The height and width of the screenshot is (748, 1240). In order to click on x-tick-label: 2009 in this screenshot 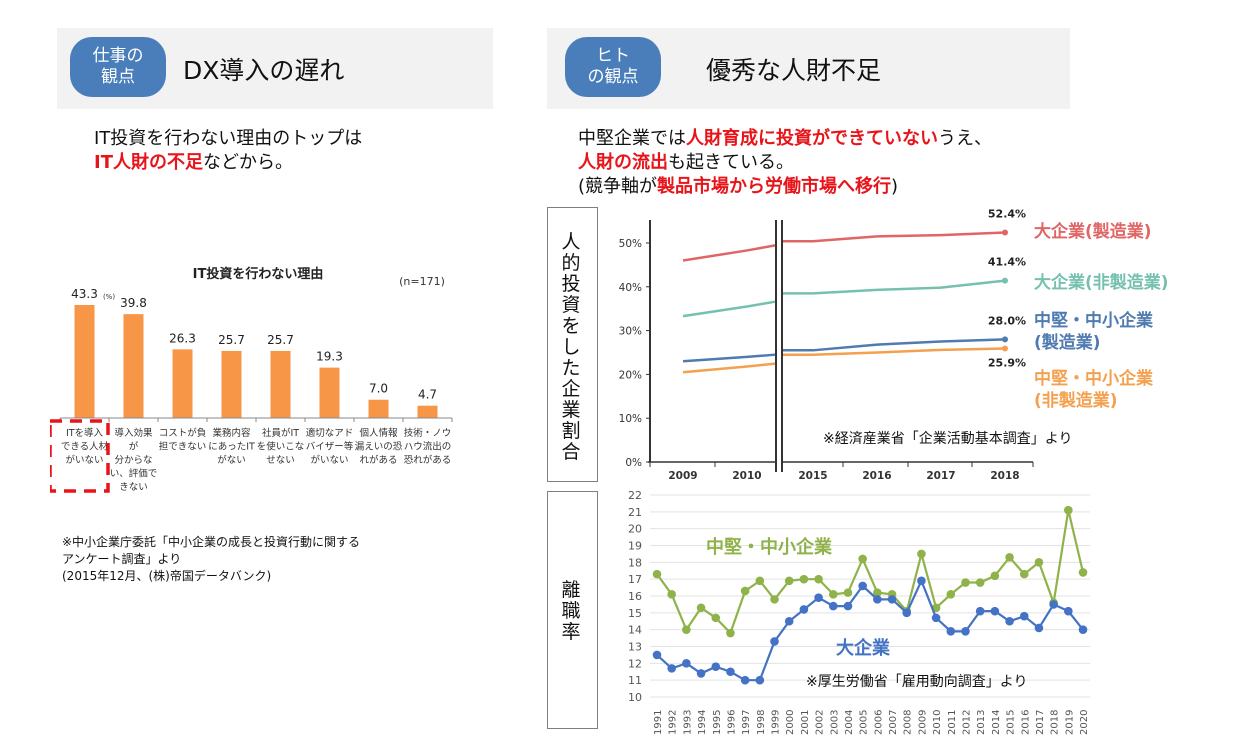, I will do `click(922, 722)`.